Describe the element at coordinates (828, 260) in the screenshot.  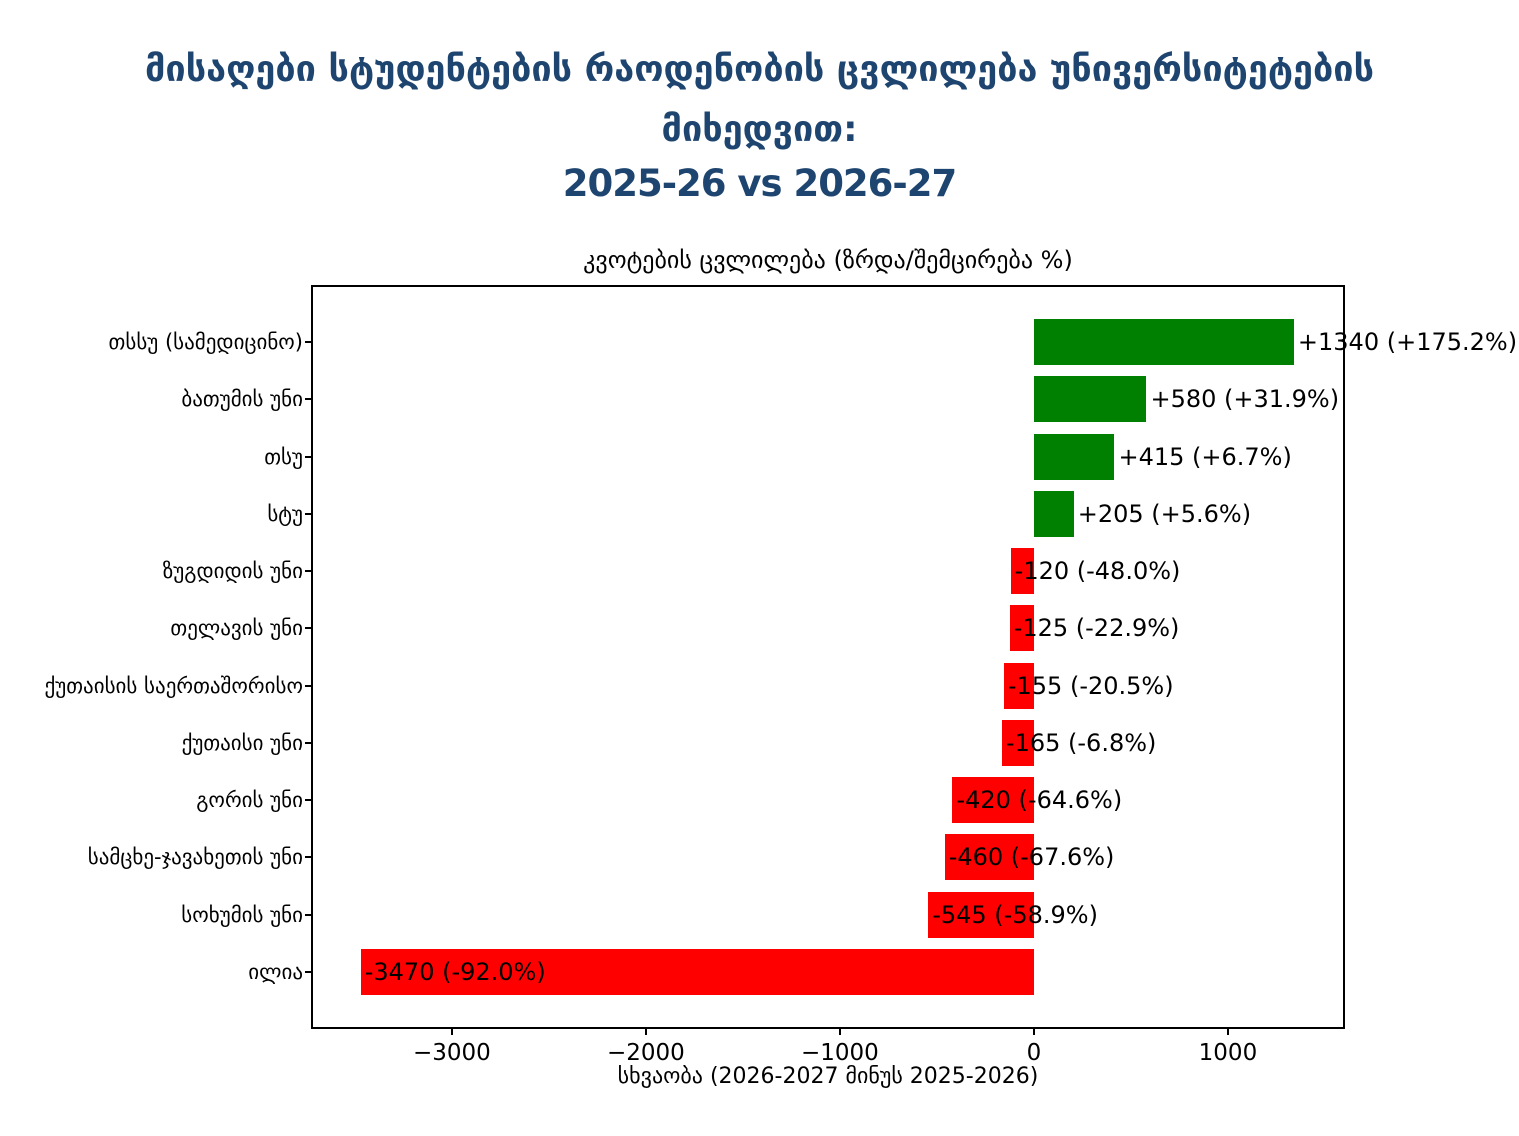
I see `chart-title: კვოტების ცვლილება (ზრდა/შემცირება %)` at that location.